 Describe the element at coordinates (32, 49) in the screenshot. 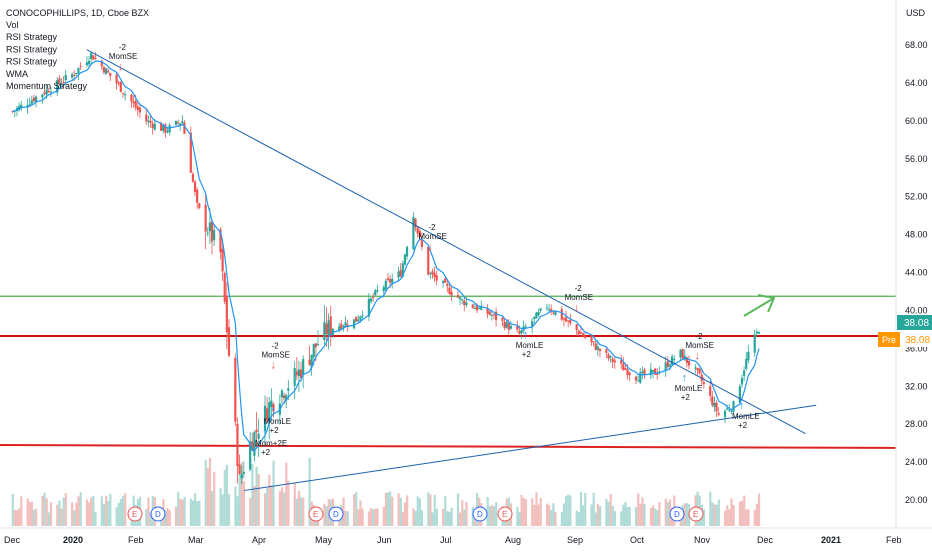

I see `legend-indicator: RSI Strategy` at that location.